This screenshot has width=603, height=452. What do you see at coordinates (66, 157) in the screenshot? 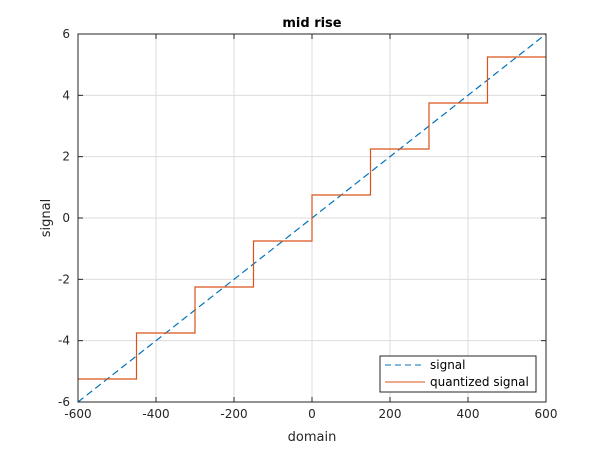
I see `y-tick-label: 2` at bounding box center [66, 157].